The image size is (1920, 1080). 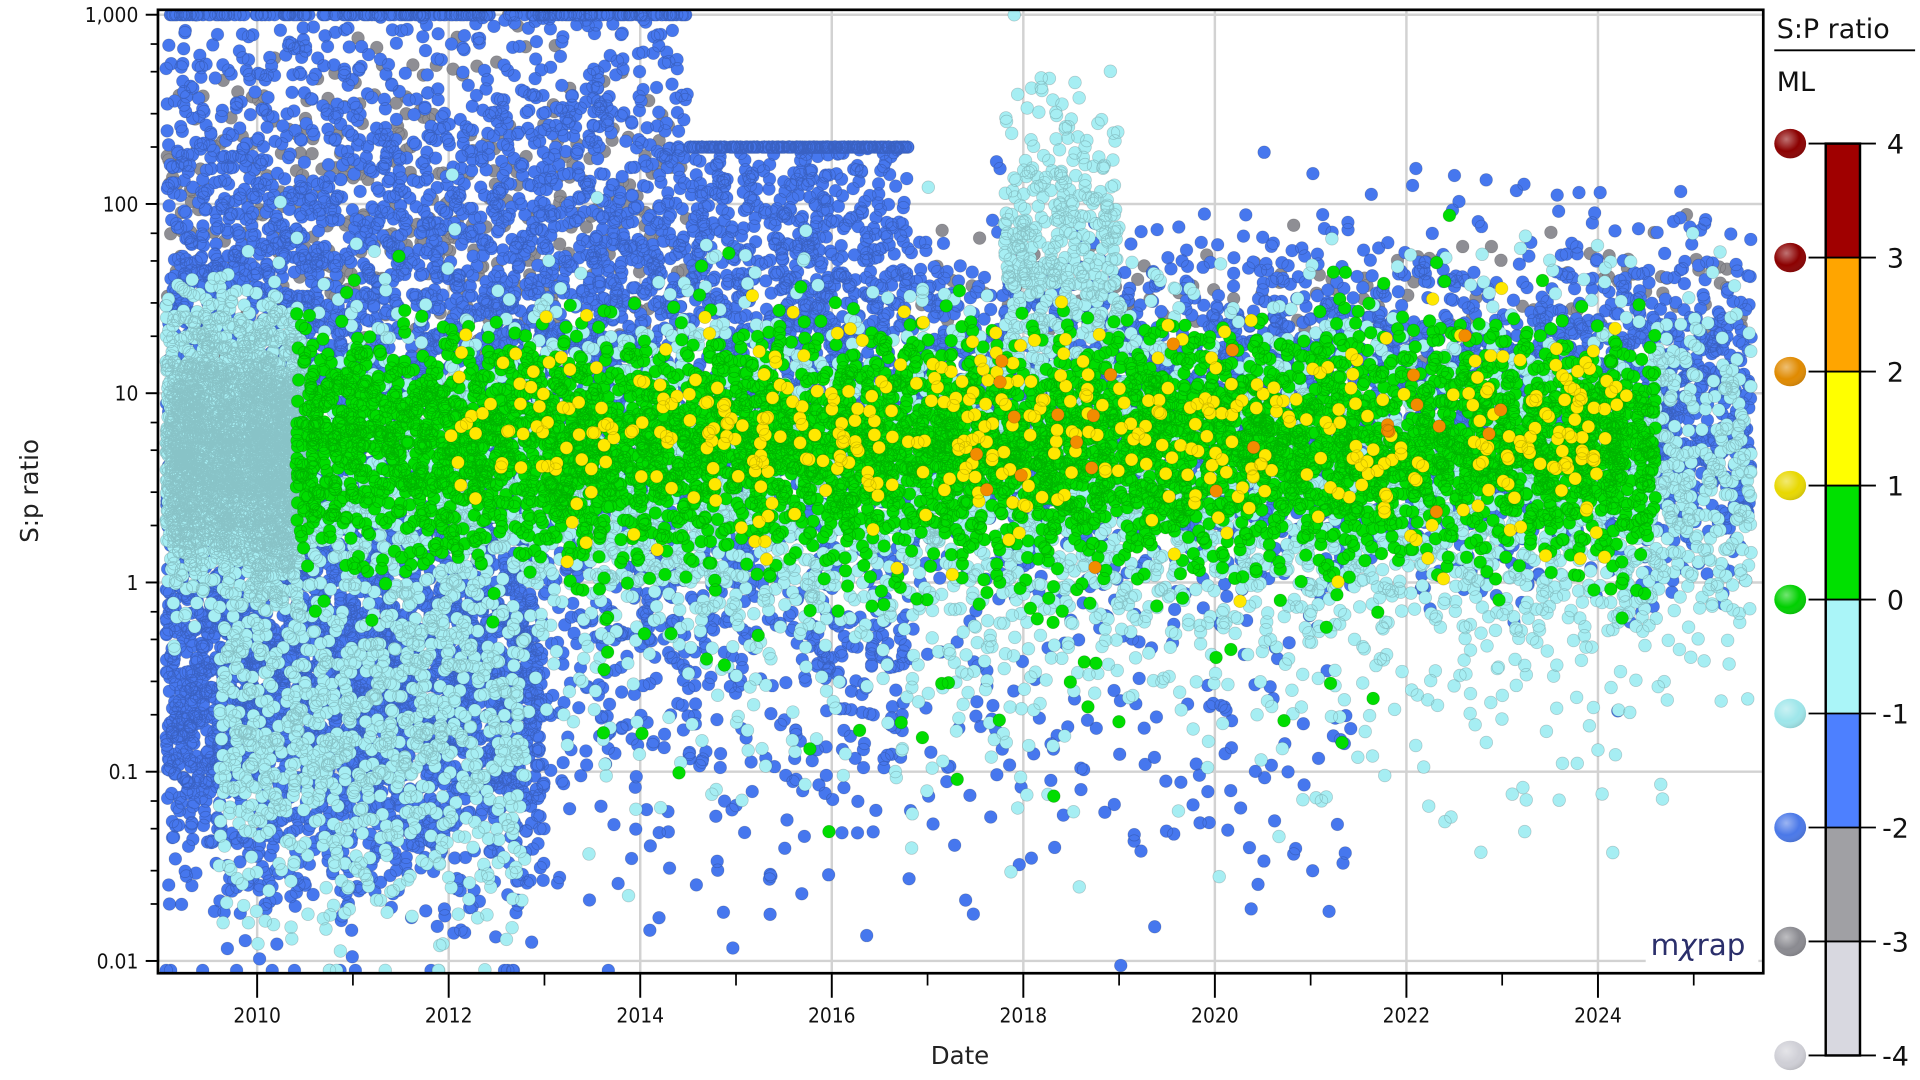 What do you see at coordinates (1024, 1015) in the screenshot?
I see `x-tick-label: 2018` at bounding box center [1024, 1015].